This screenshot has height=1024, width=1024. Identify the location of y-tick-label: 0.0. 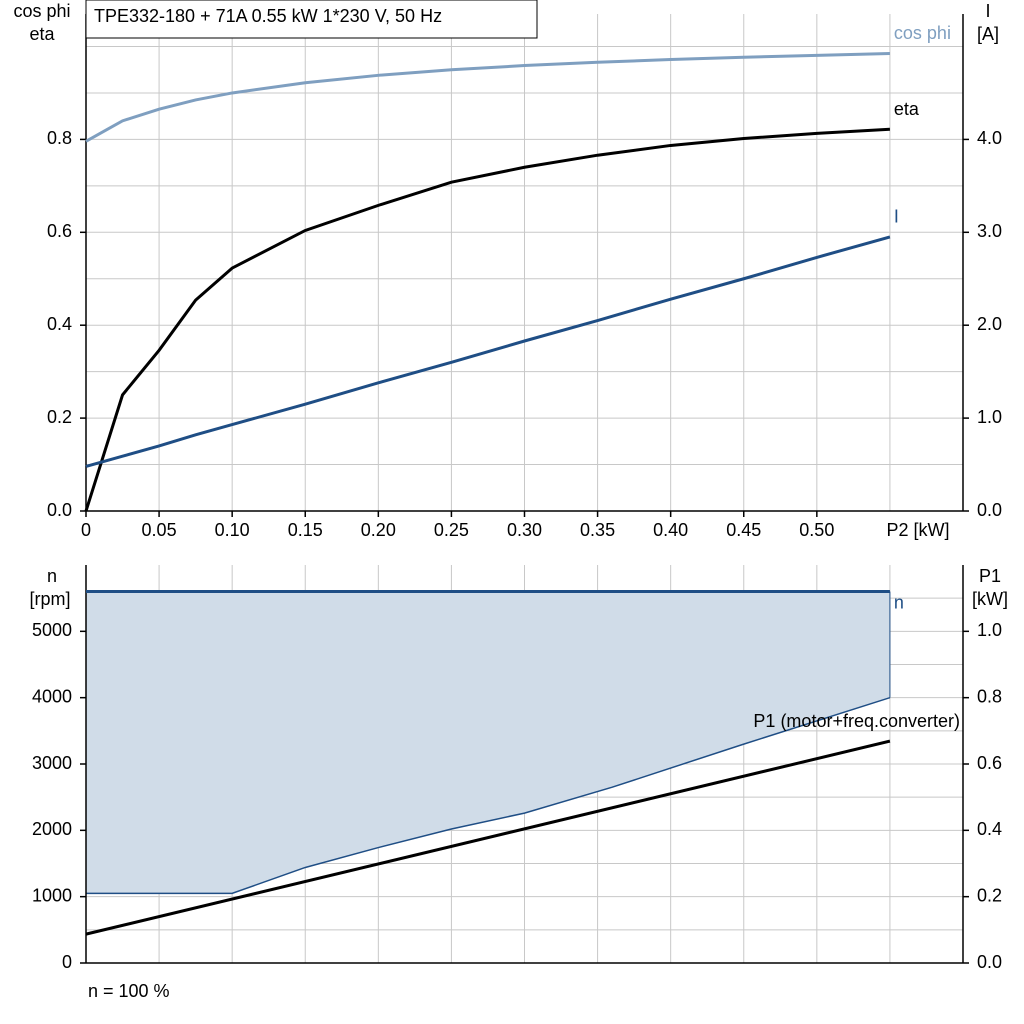
(59, 510).